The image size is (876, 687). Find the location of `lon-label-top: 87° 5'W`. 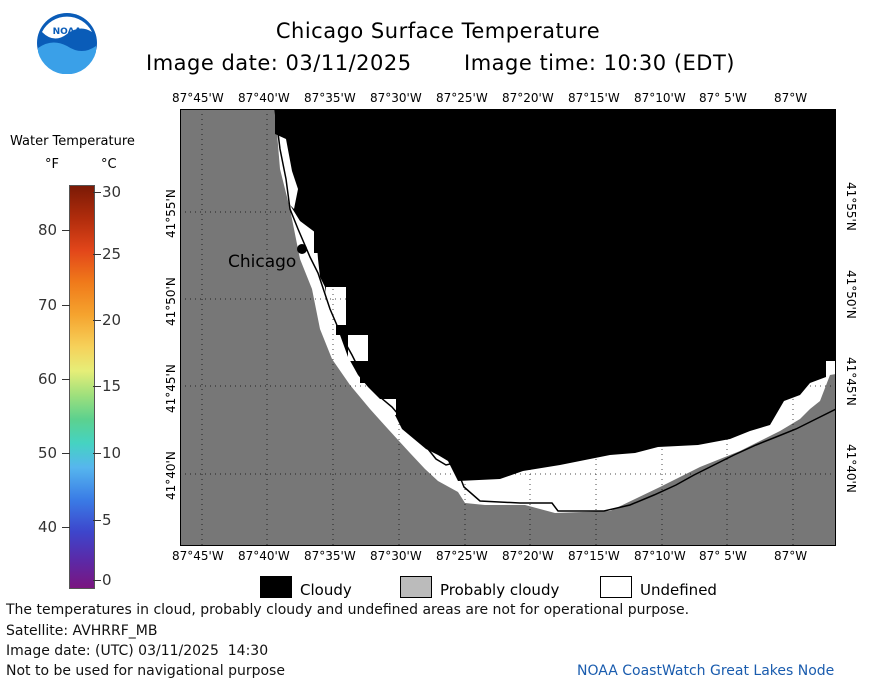

lon-label-top: 87° 5'W is located at coordinates (723, 98).